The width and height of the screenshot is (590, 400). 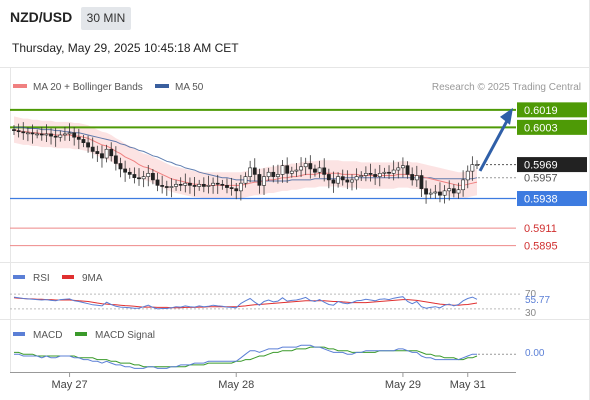 What do you see at coordinates (68, 277) in the screenshot?
I see `rsi-ma-swatch` at bounding box center [68, 277].